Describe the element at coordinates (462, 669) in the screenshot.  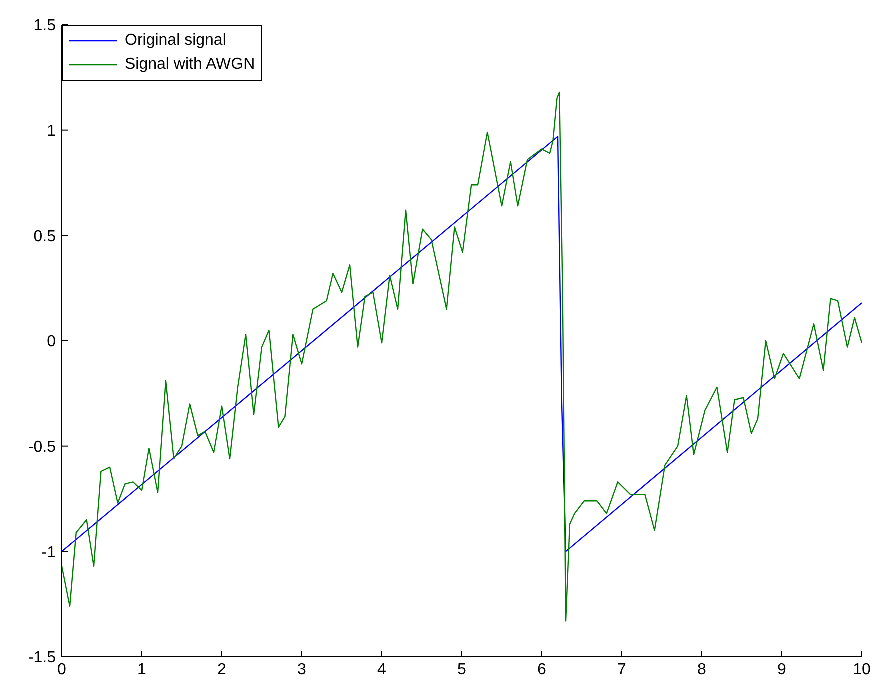
I see `x-tick-label: 5` at that location.